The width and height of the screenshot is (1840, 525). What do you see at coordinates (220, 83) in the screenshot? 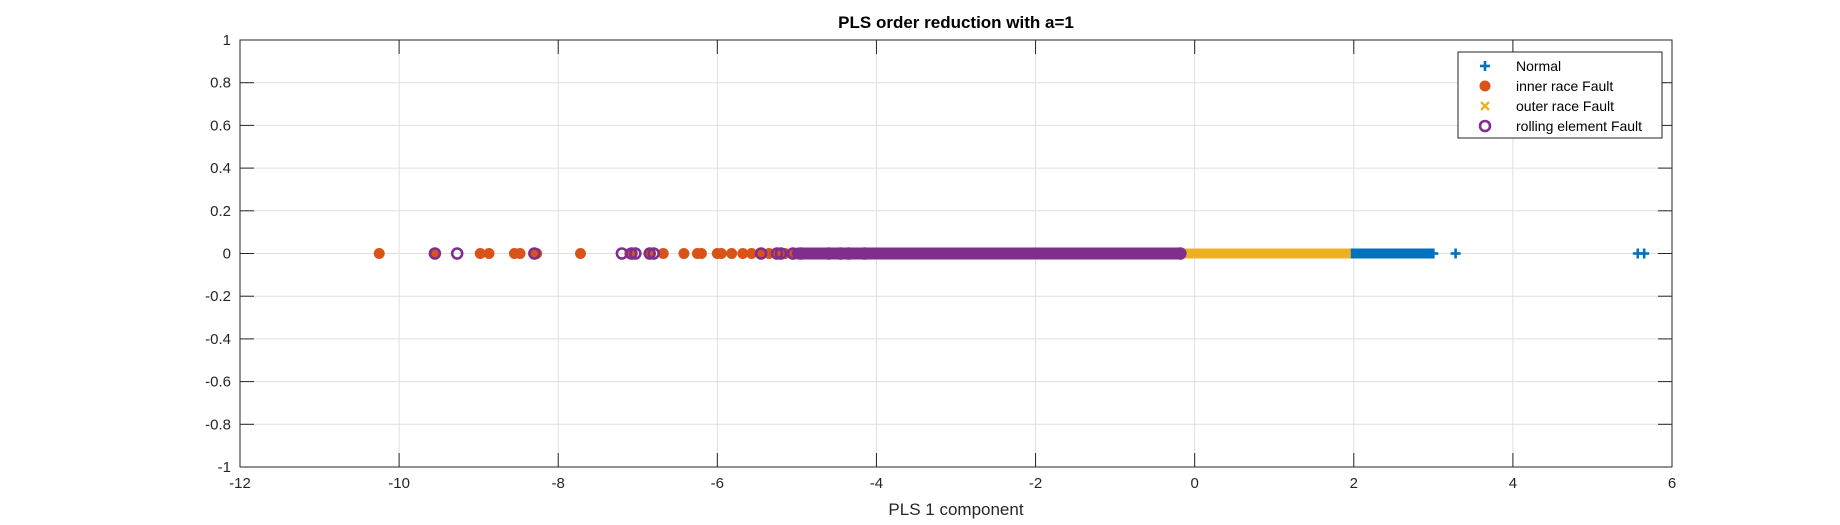
I see `y-tick-label: 0.8` at bounding box center [220, 83].